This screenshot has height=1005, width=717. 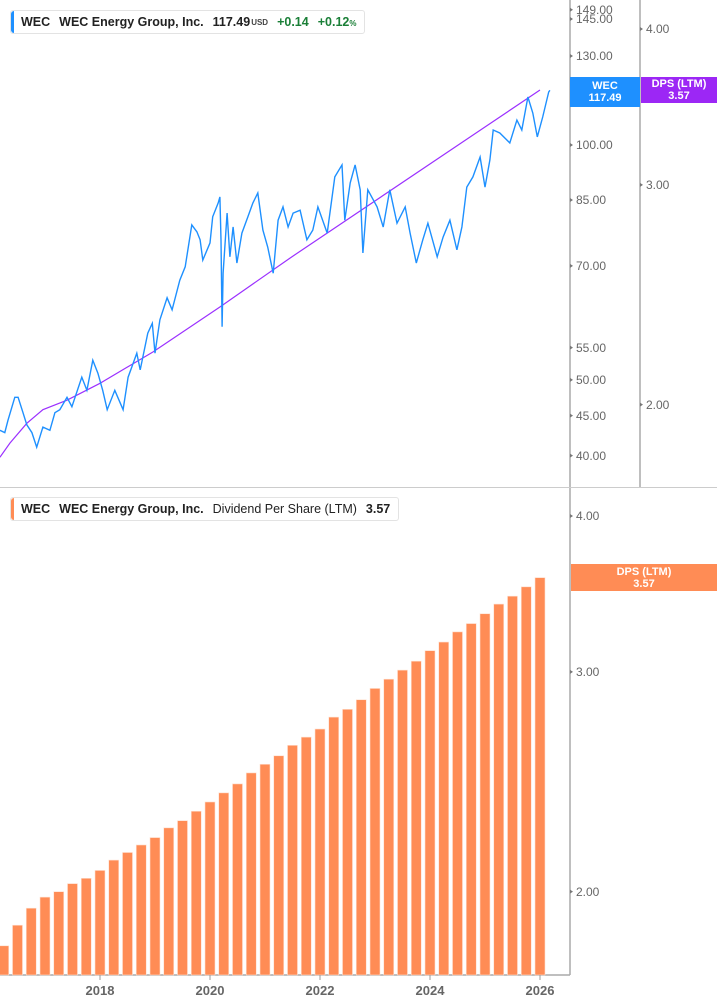 What do you see at coordinates (284, 509) in the screenshot?
I see `legend-metric: Dividend Per Share (LTM)` at bounding box center [284, 509].